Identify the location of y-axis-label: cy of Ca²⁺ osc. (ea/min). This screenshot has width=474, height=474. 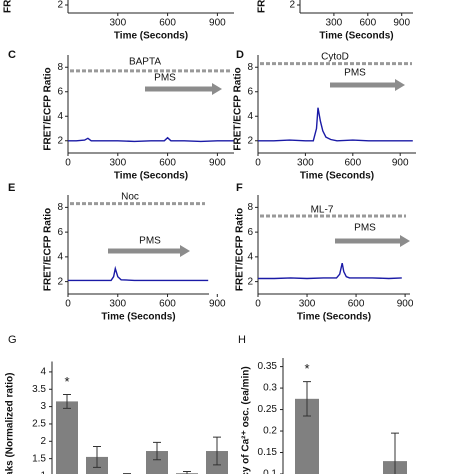
(246, 420).